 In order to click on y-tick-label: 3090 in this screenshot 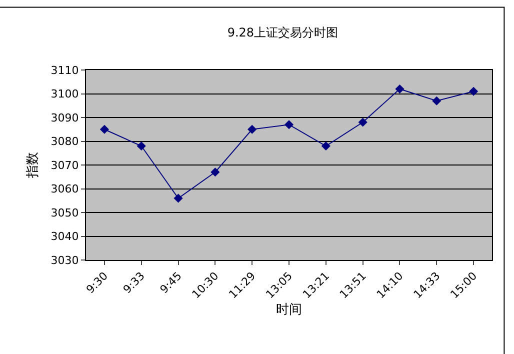, I will do `click(64, 117)`.